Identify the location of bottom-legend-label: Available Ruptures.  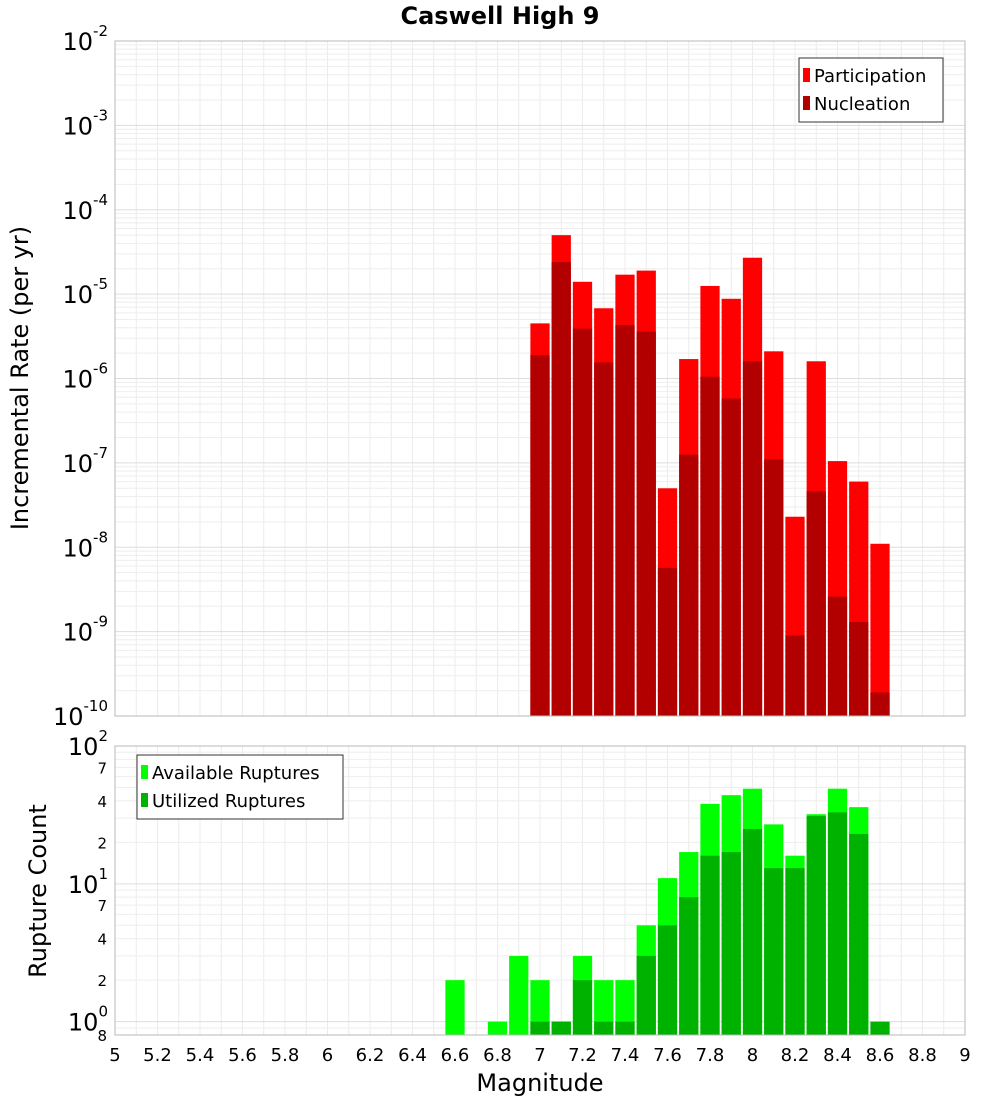
(236, 773).